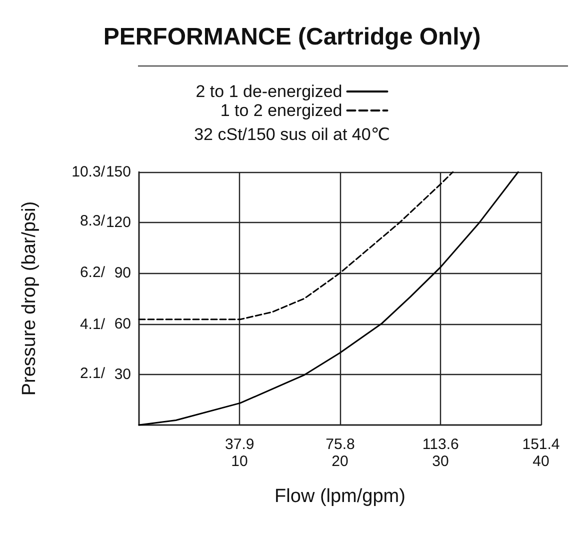 The height and width of the screenshot is (540, 584). Describe the element at coordinates (93, 324) in the screenshot. I see `y2-tick-label: 4.1/` at that location.